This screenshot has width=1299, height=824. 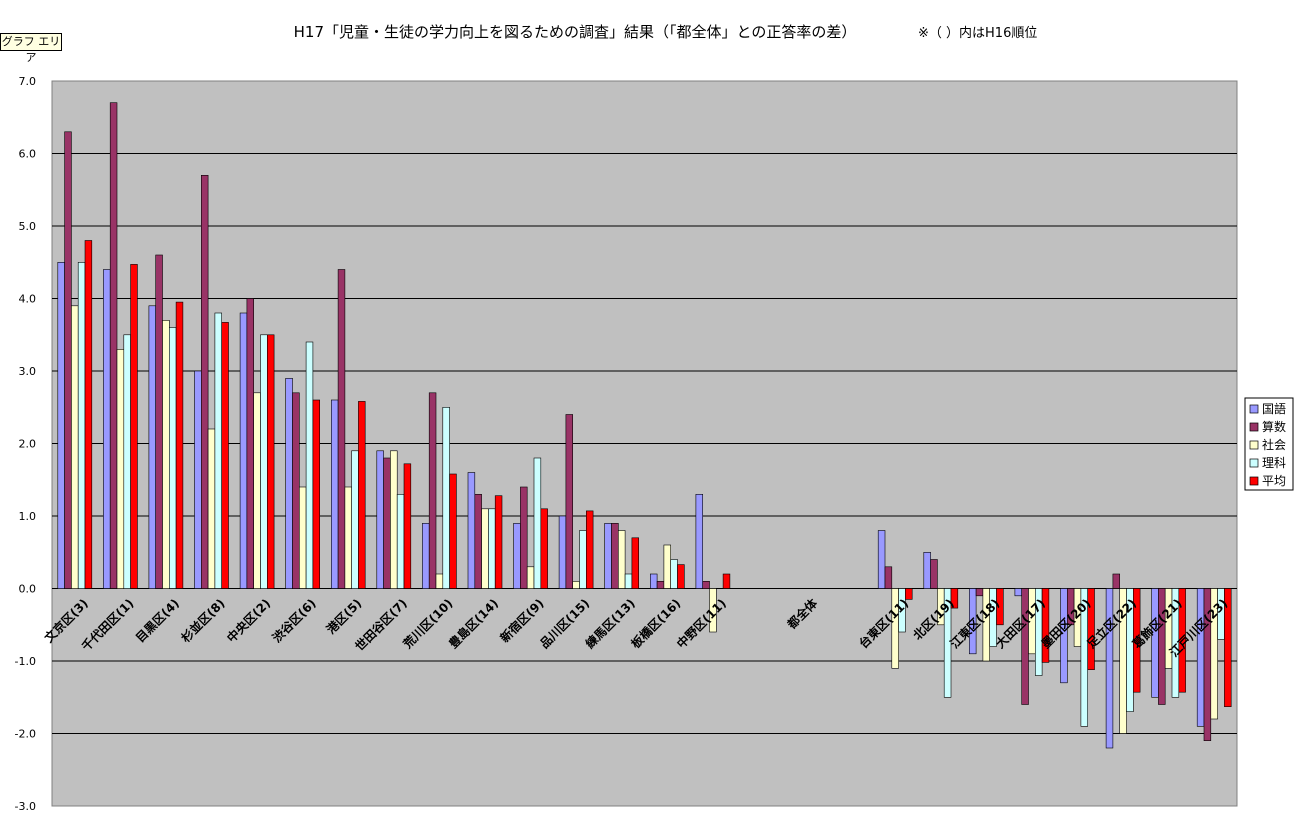 What do you see at coordinates (309, 465) in the screenshot?
I see `bar-理科-5` at bounding box center [309, 465].